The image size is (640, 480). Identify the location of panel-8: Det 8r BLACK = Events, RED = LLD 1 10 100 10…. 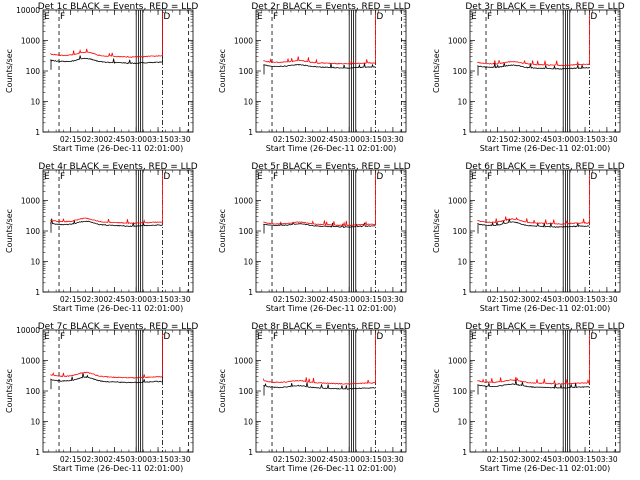
(314, 397).